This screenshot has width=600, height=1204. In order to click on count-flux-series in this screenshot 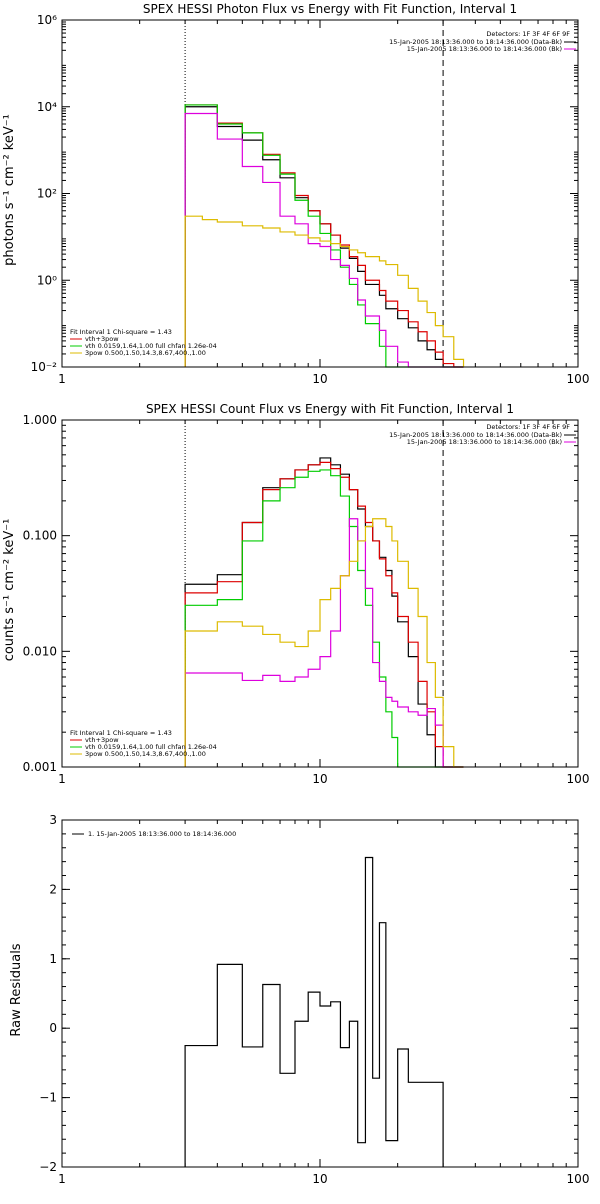, I will do `click(324, 612)`.